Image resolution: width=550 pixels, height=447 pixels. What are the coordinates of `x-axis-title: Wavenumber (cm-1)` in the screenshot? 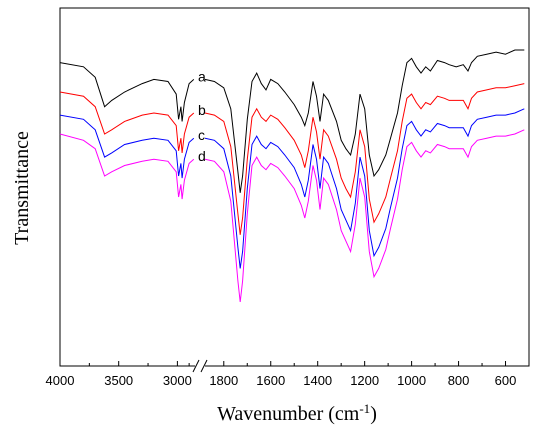 It's located at (297, 413).